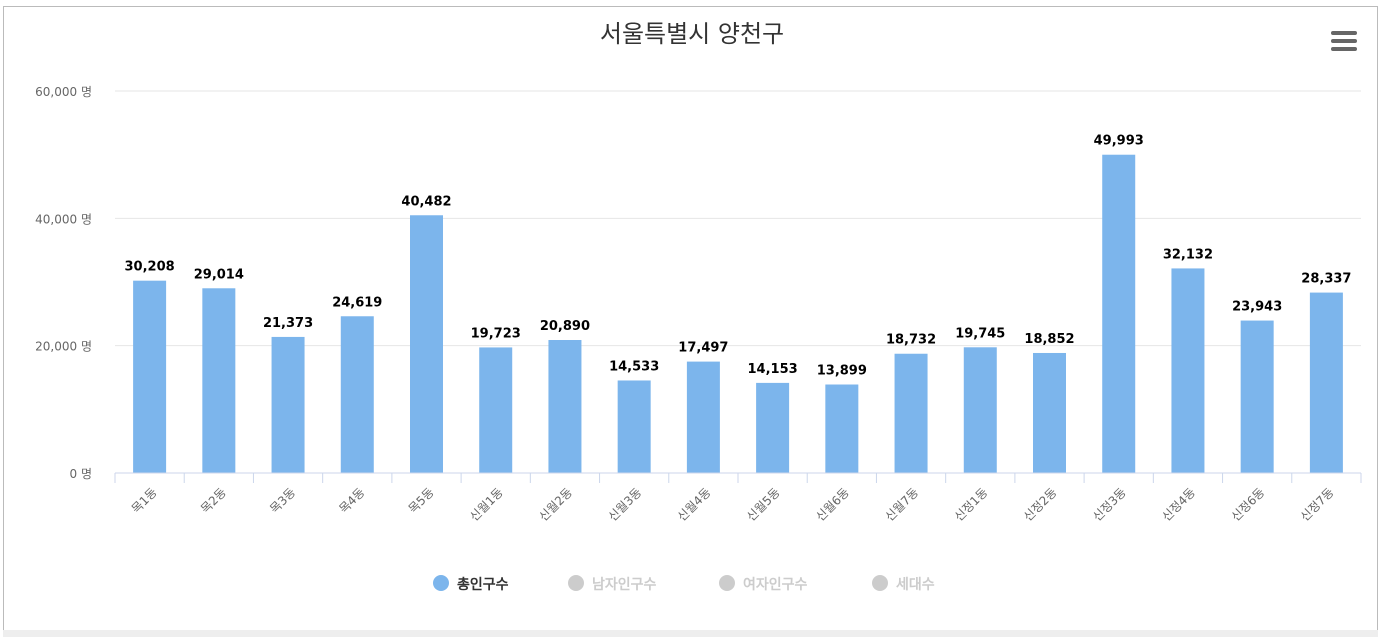  What do you see at coordinates (1049, 412) in the screenshot?
I see `bar-신정2동` at bounding box center [1049, 412].